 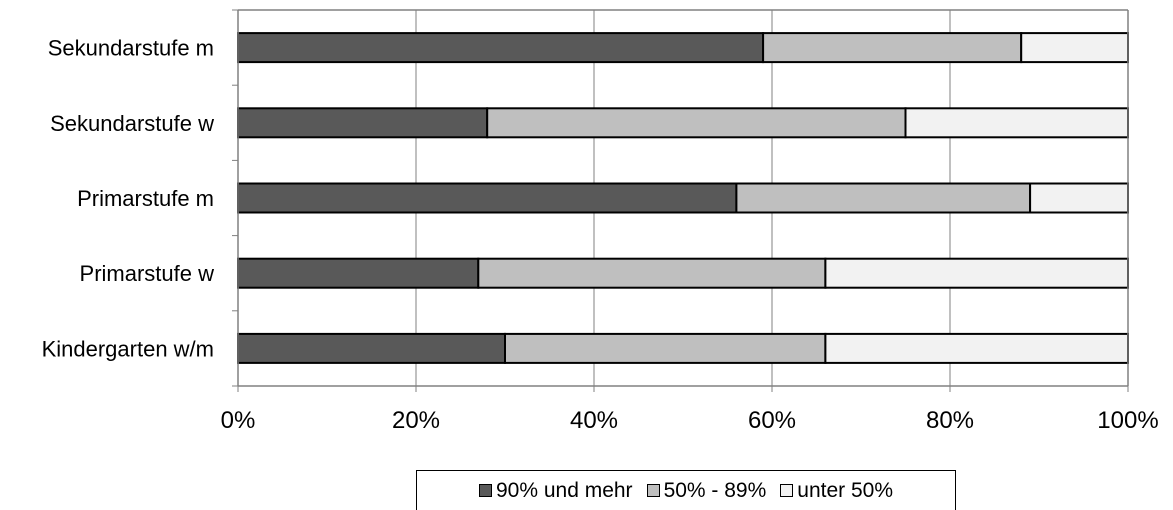 What do you see at coordinates (1127, 420) in the screenshot?
I see `x-tick-label-5: 100%` at bounding box center [1127, 420].